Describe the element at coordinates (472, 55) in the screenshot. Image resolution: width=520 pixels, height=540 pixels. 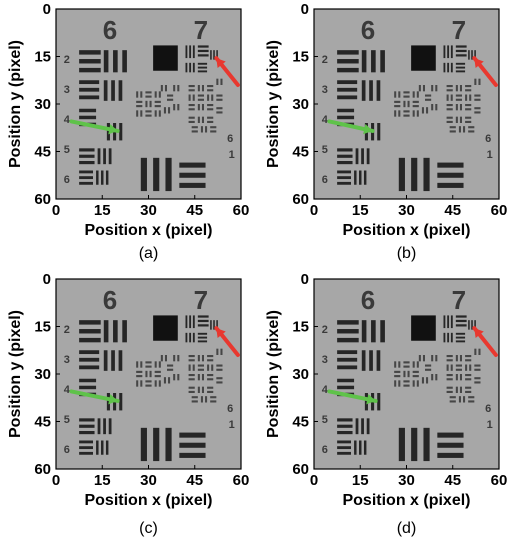
I see `bars-g7-e3-v` at that location.